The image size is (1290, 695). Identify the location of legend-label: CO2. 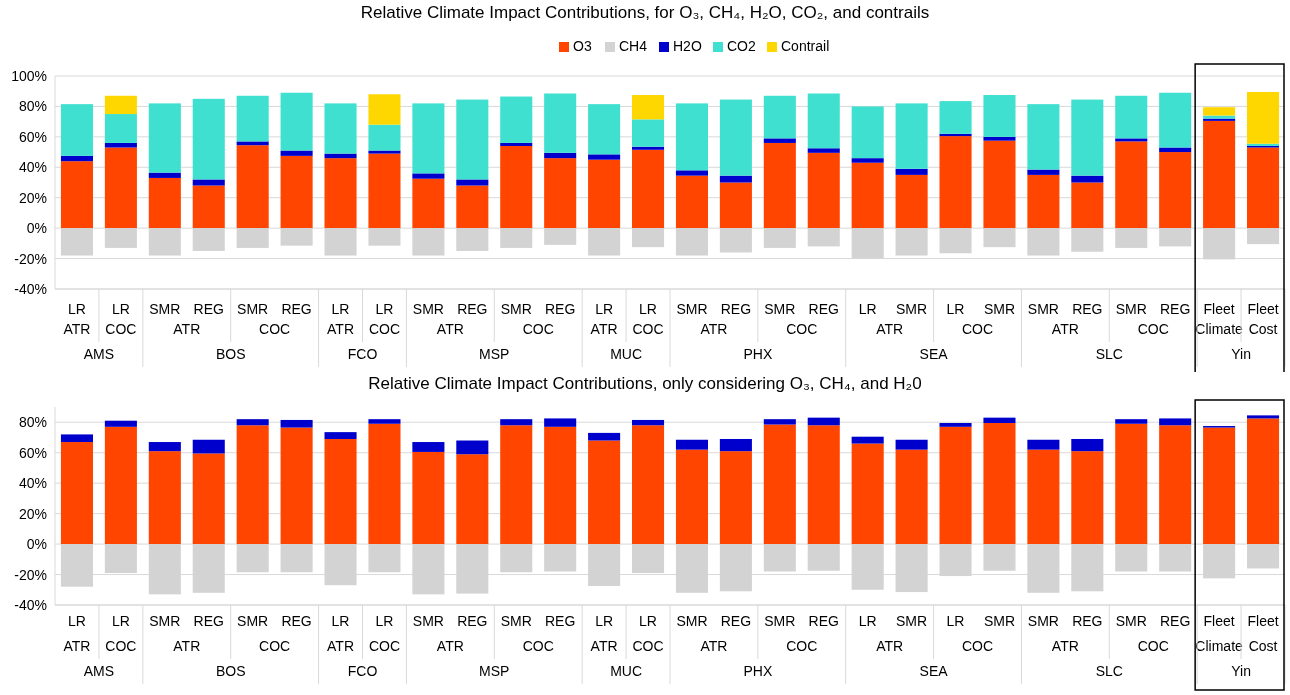
(741, 45).